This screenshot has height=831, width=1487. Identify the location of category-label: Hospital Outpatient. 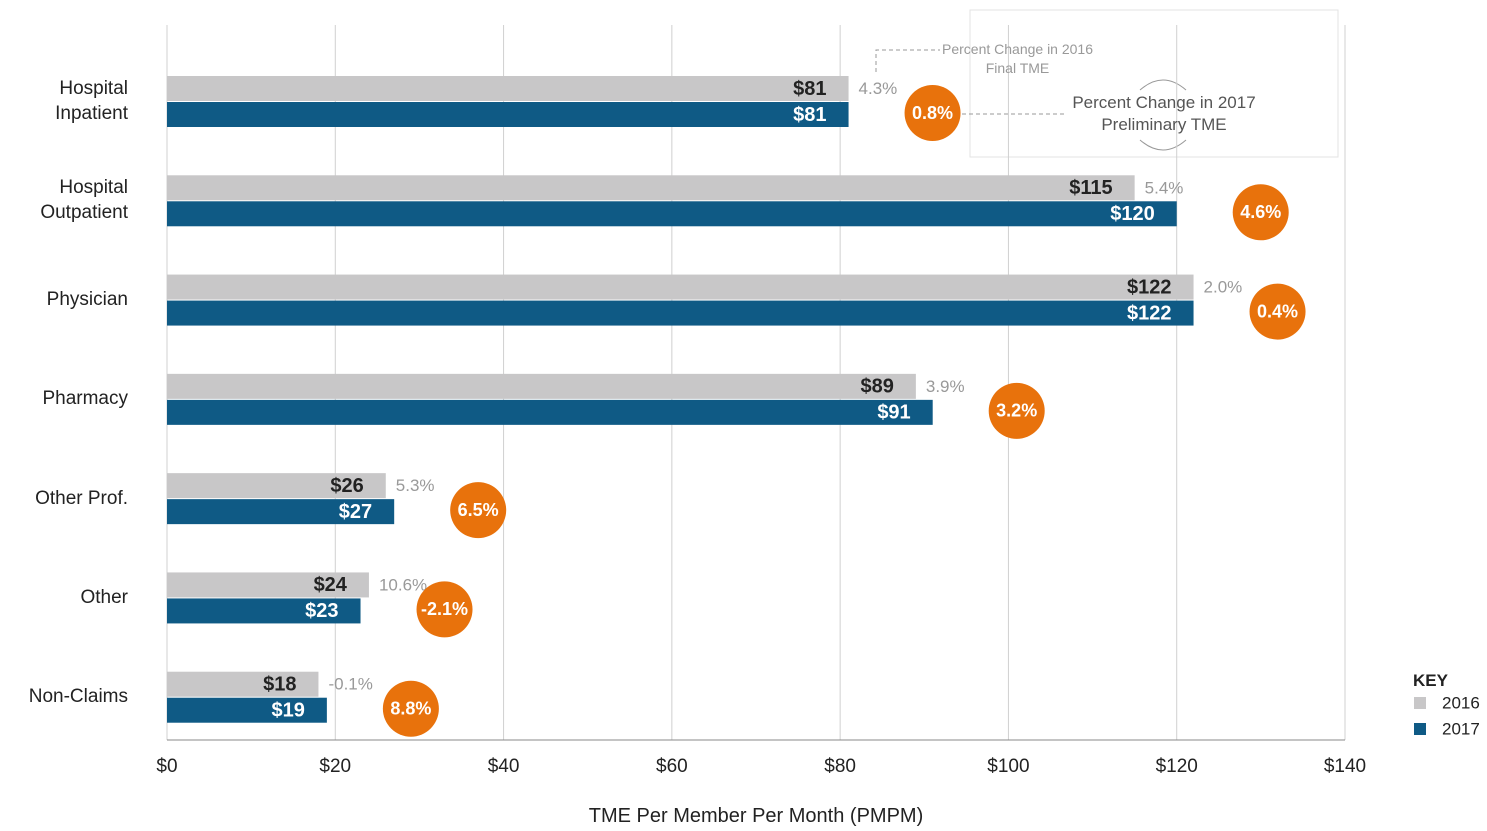
(64, 200).